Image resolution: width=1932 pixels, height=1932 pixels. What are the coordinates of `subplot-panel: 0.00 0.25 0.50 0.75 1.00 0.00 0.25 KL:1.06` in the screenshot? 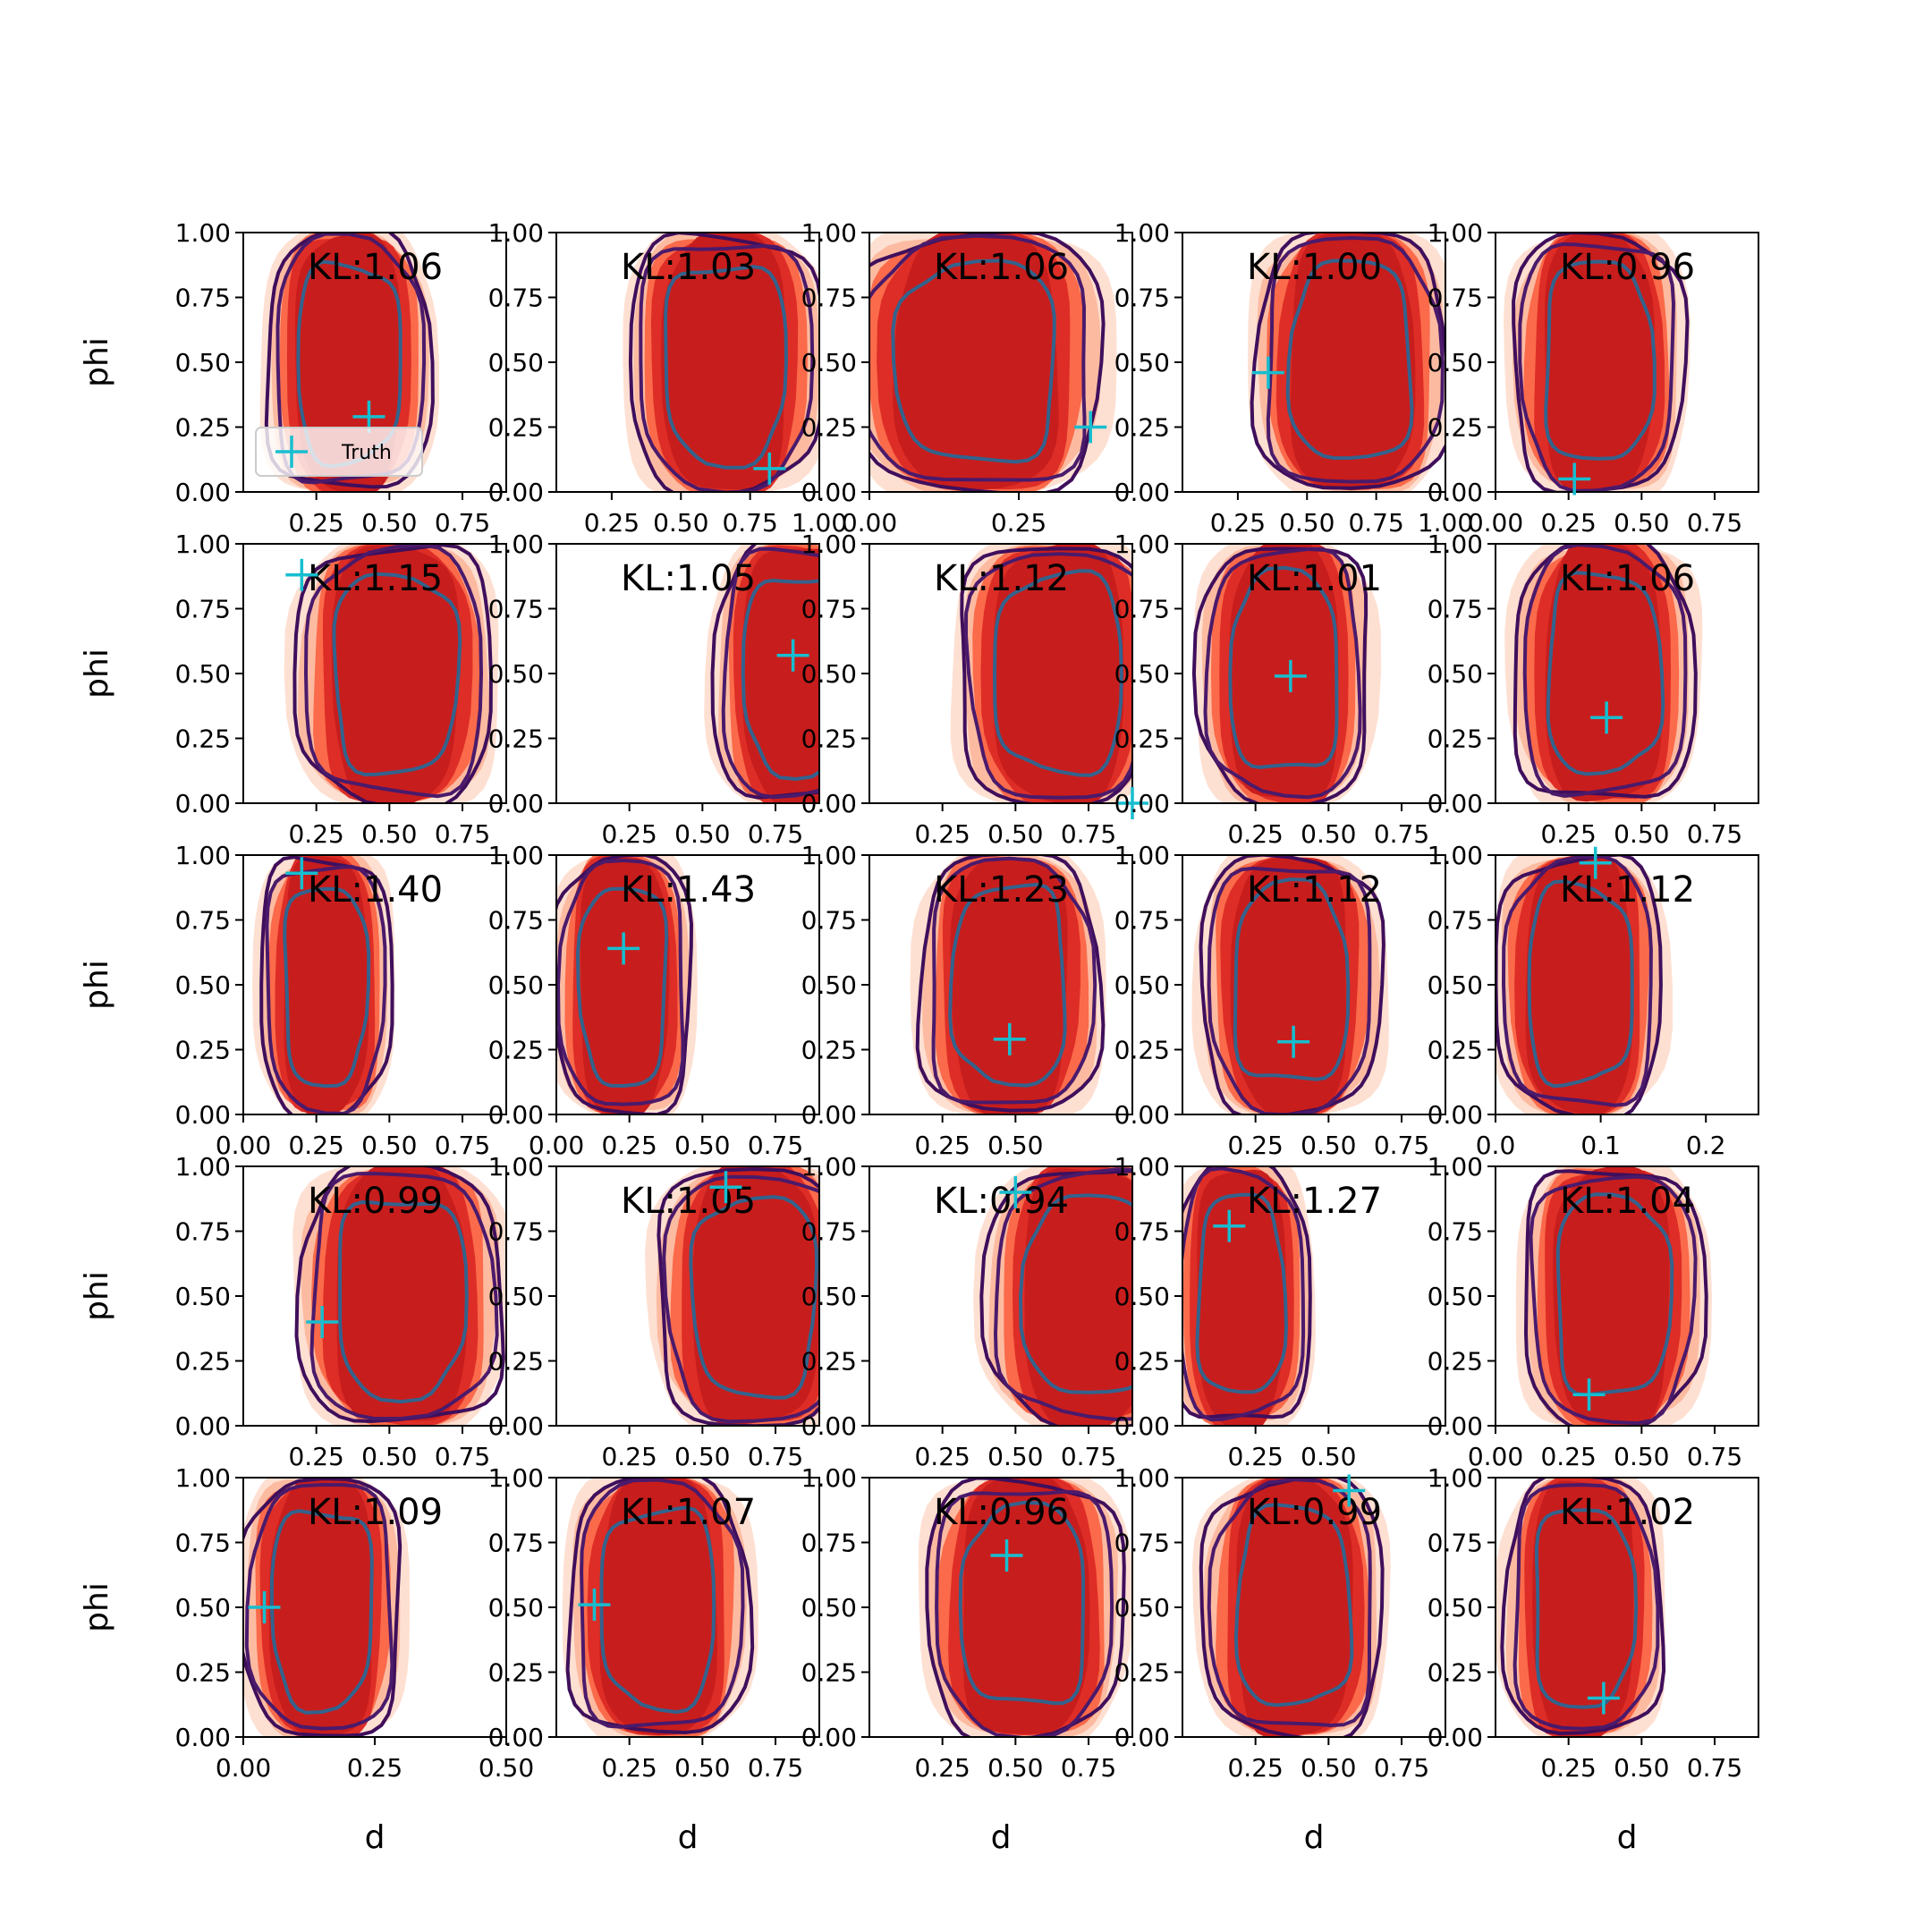 It's located at (967, 378).